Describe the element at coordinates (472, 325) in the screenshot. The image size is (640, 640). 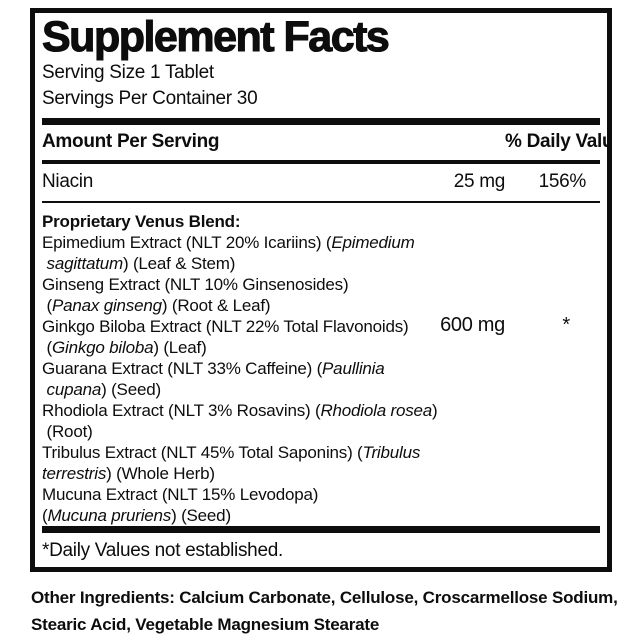
I see `blend-amount: 600 mg` at that location.